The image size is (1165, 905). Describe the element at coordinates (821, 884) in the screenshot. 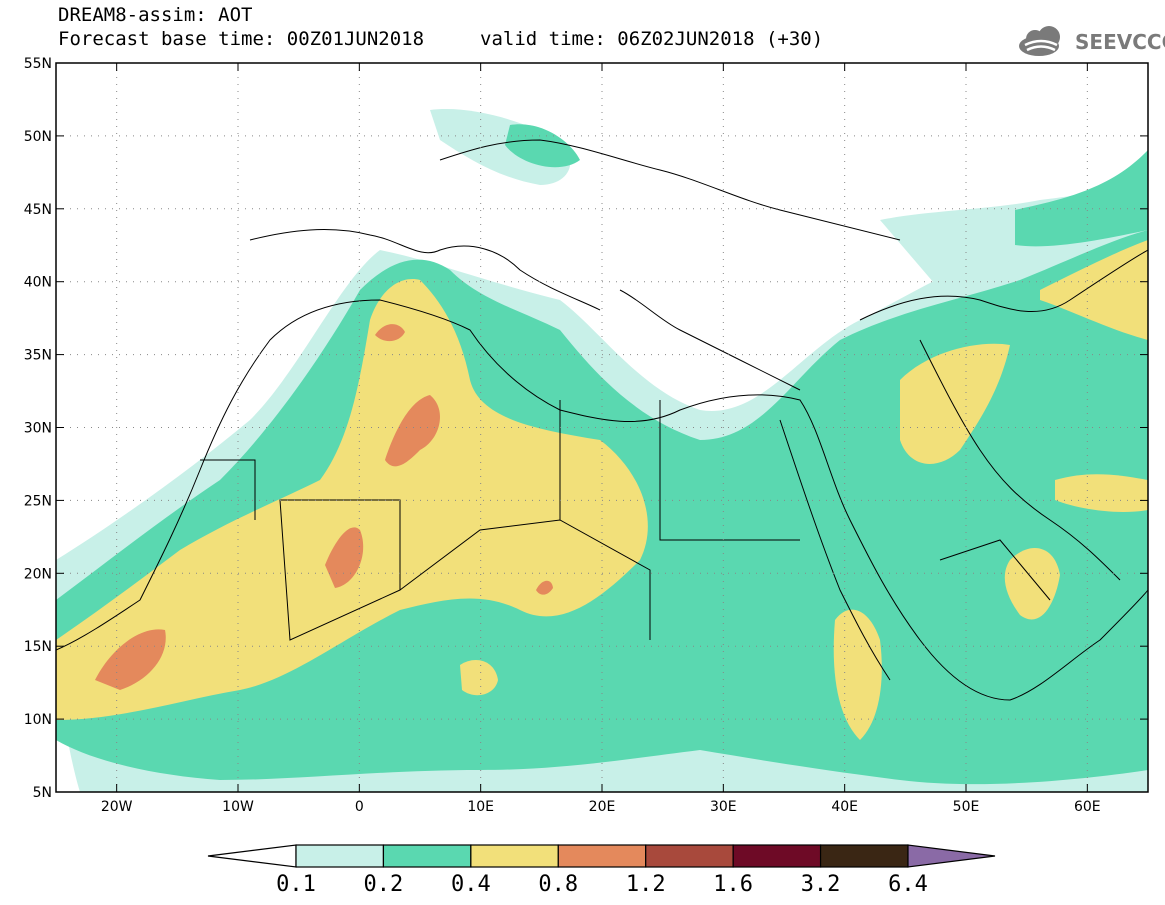

I see `colorbar-label: 3.2` at that location.